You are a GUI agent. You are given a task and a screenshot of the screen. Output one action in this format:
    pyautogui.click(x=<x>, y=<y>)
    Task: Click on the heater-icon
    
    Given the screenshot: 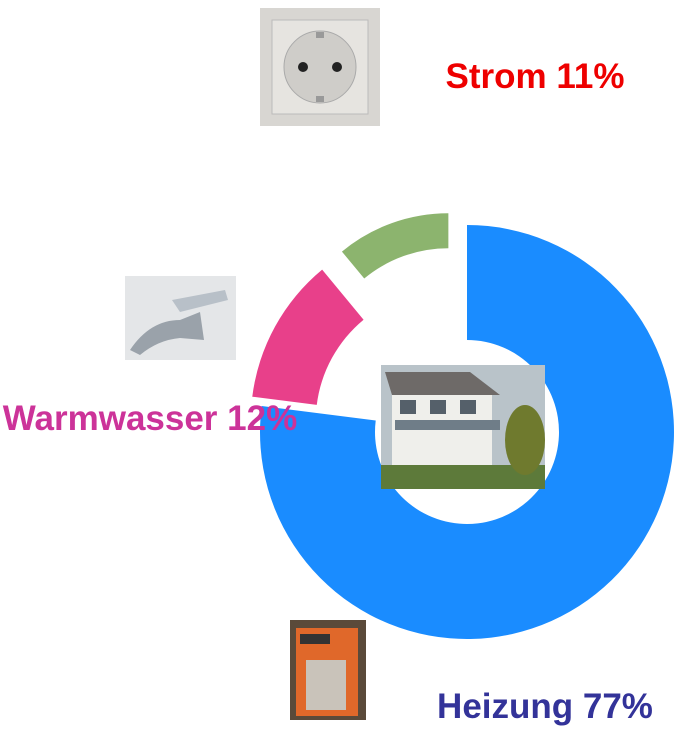 What is the action you would take?
    pyautogui.click(x=328, y=670)
    